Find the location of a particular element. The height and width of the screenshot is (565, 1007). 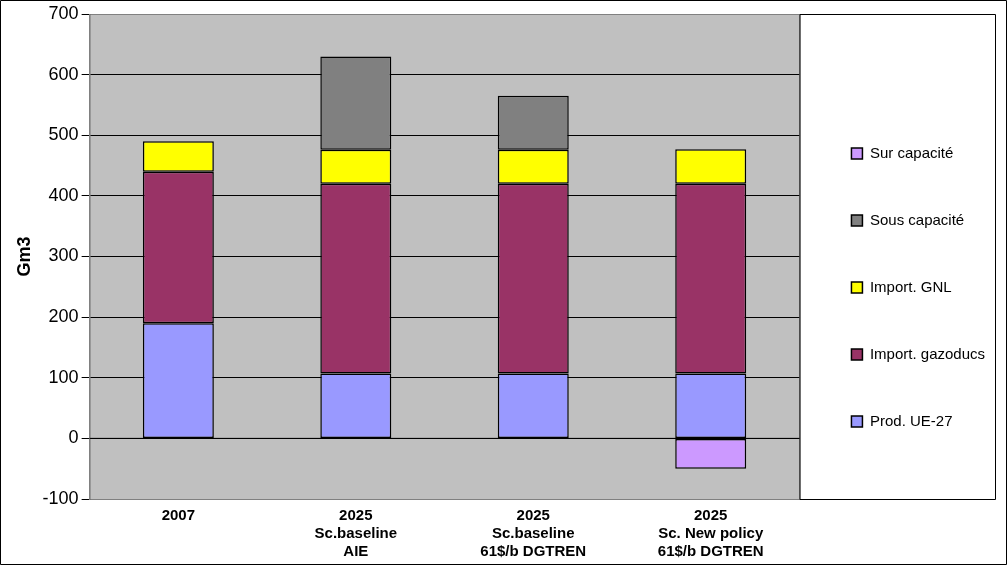

y-tick-label: 0 is located at coordinates (73, 437).